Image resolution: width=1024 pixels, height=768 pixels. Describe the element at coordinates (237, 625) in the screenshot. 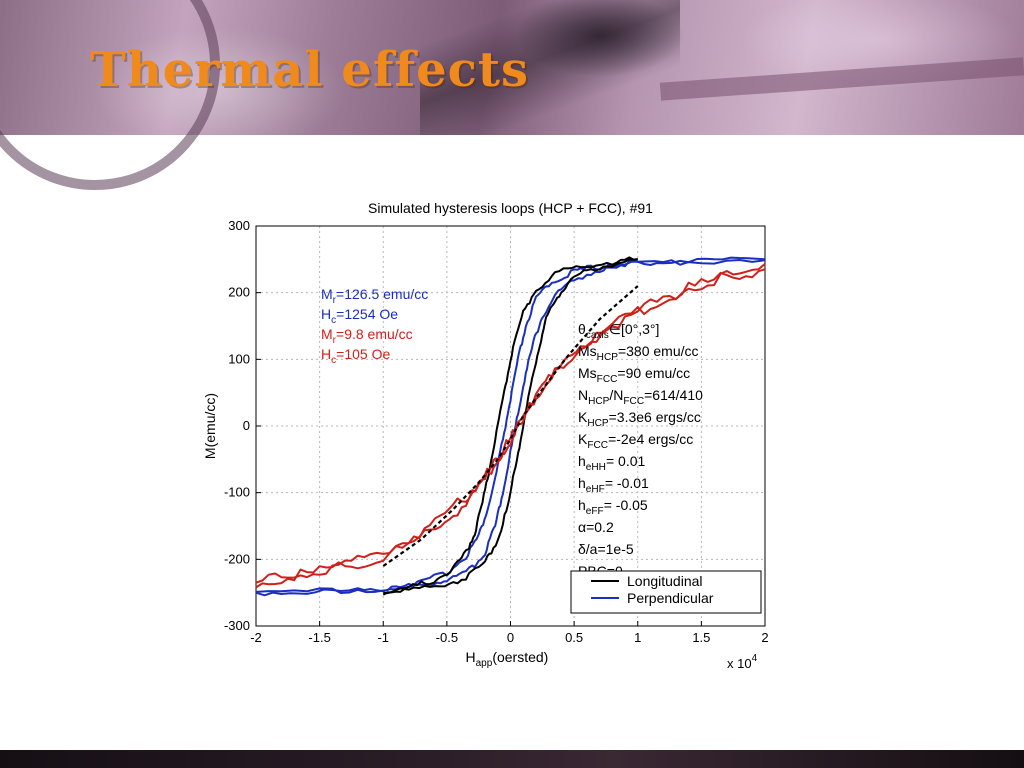

I see `y-tick-label: -300` at that location.